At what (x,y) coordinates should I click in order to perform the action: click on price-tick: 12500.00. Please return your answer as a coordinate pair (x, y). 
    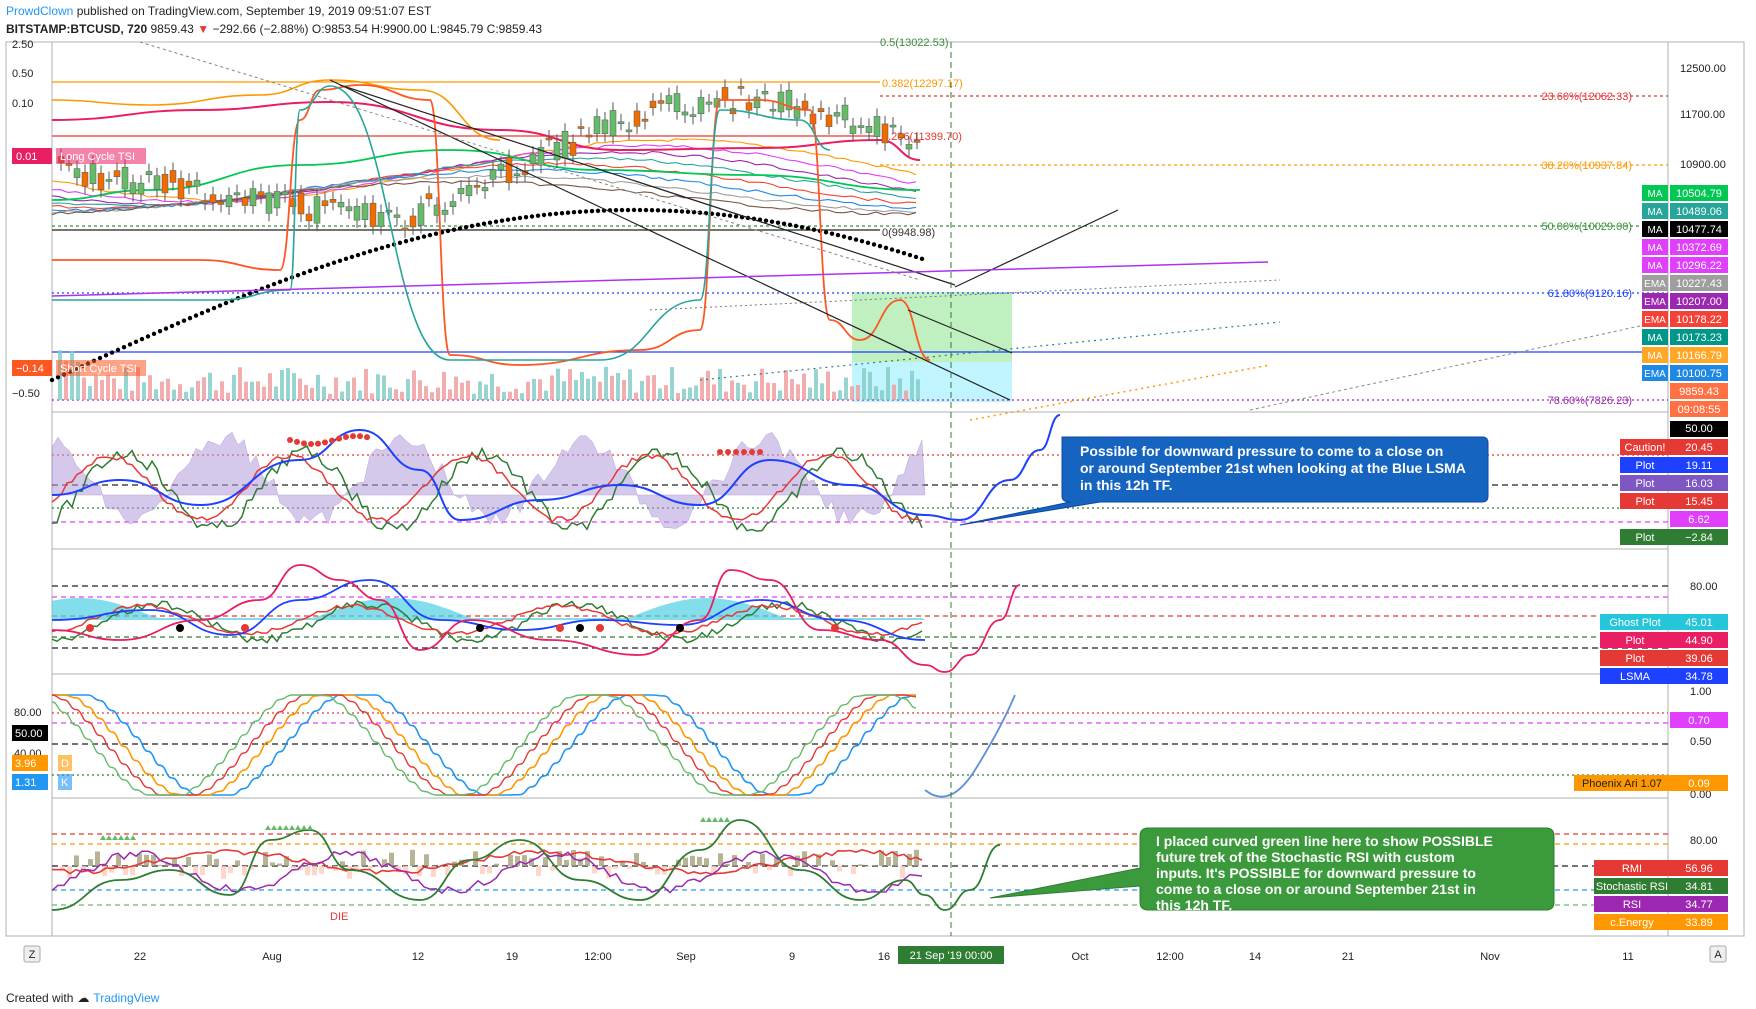
    Looking at the image, I should click on (1703, 69).